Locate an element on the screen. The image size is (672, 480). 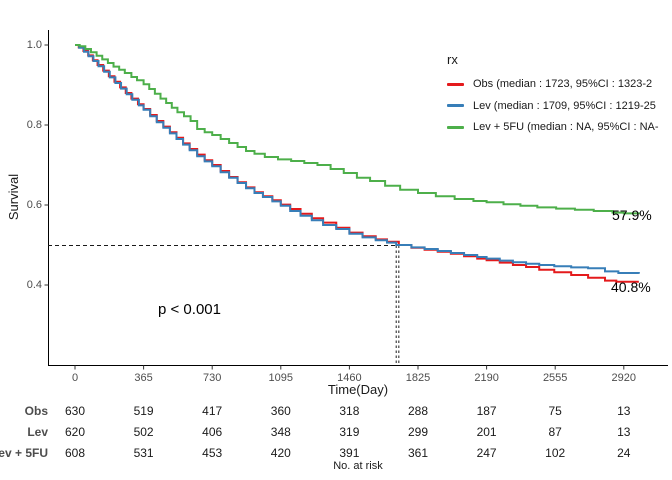
risk-row-label: Lev is located at coordinates (37, 431).